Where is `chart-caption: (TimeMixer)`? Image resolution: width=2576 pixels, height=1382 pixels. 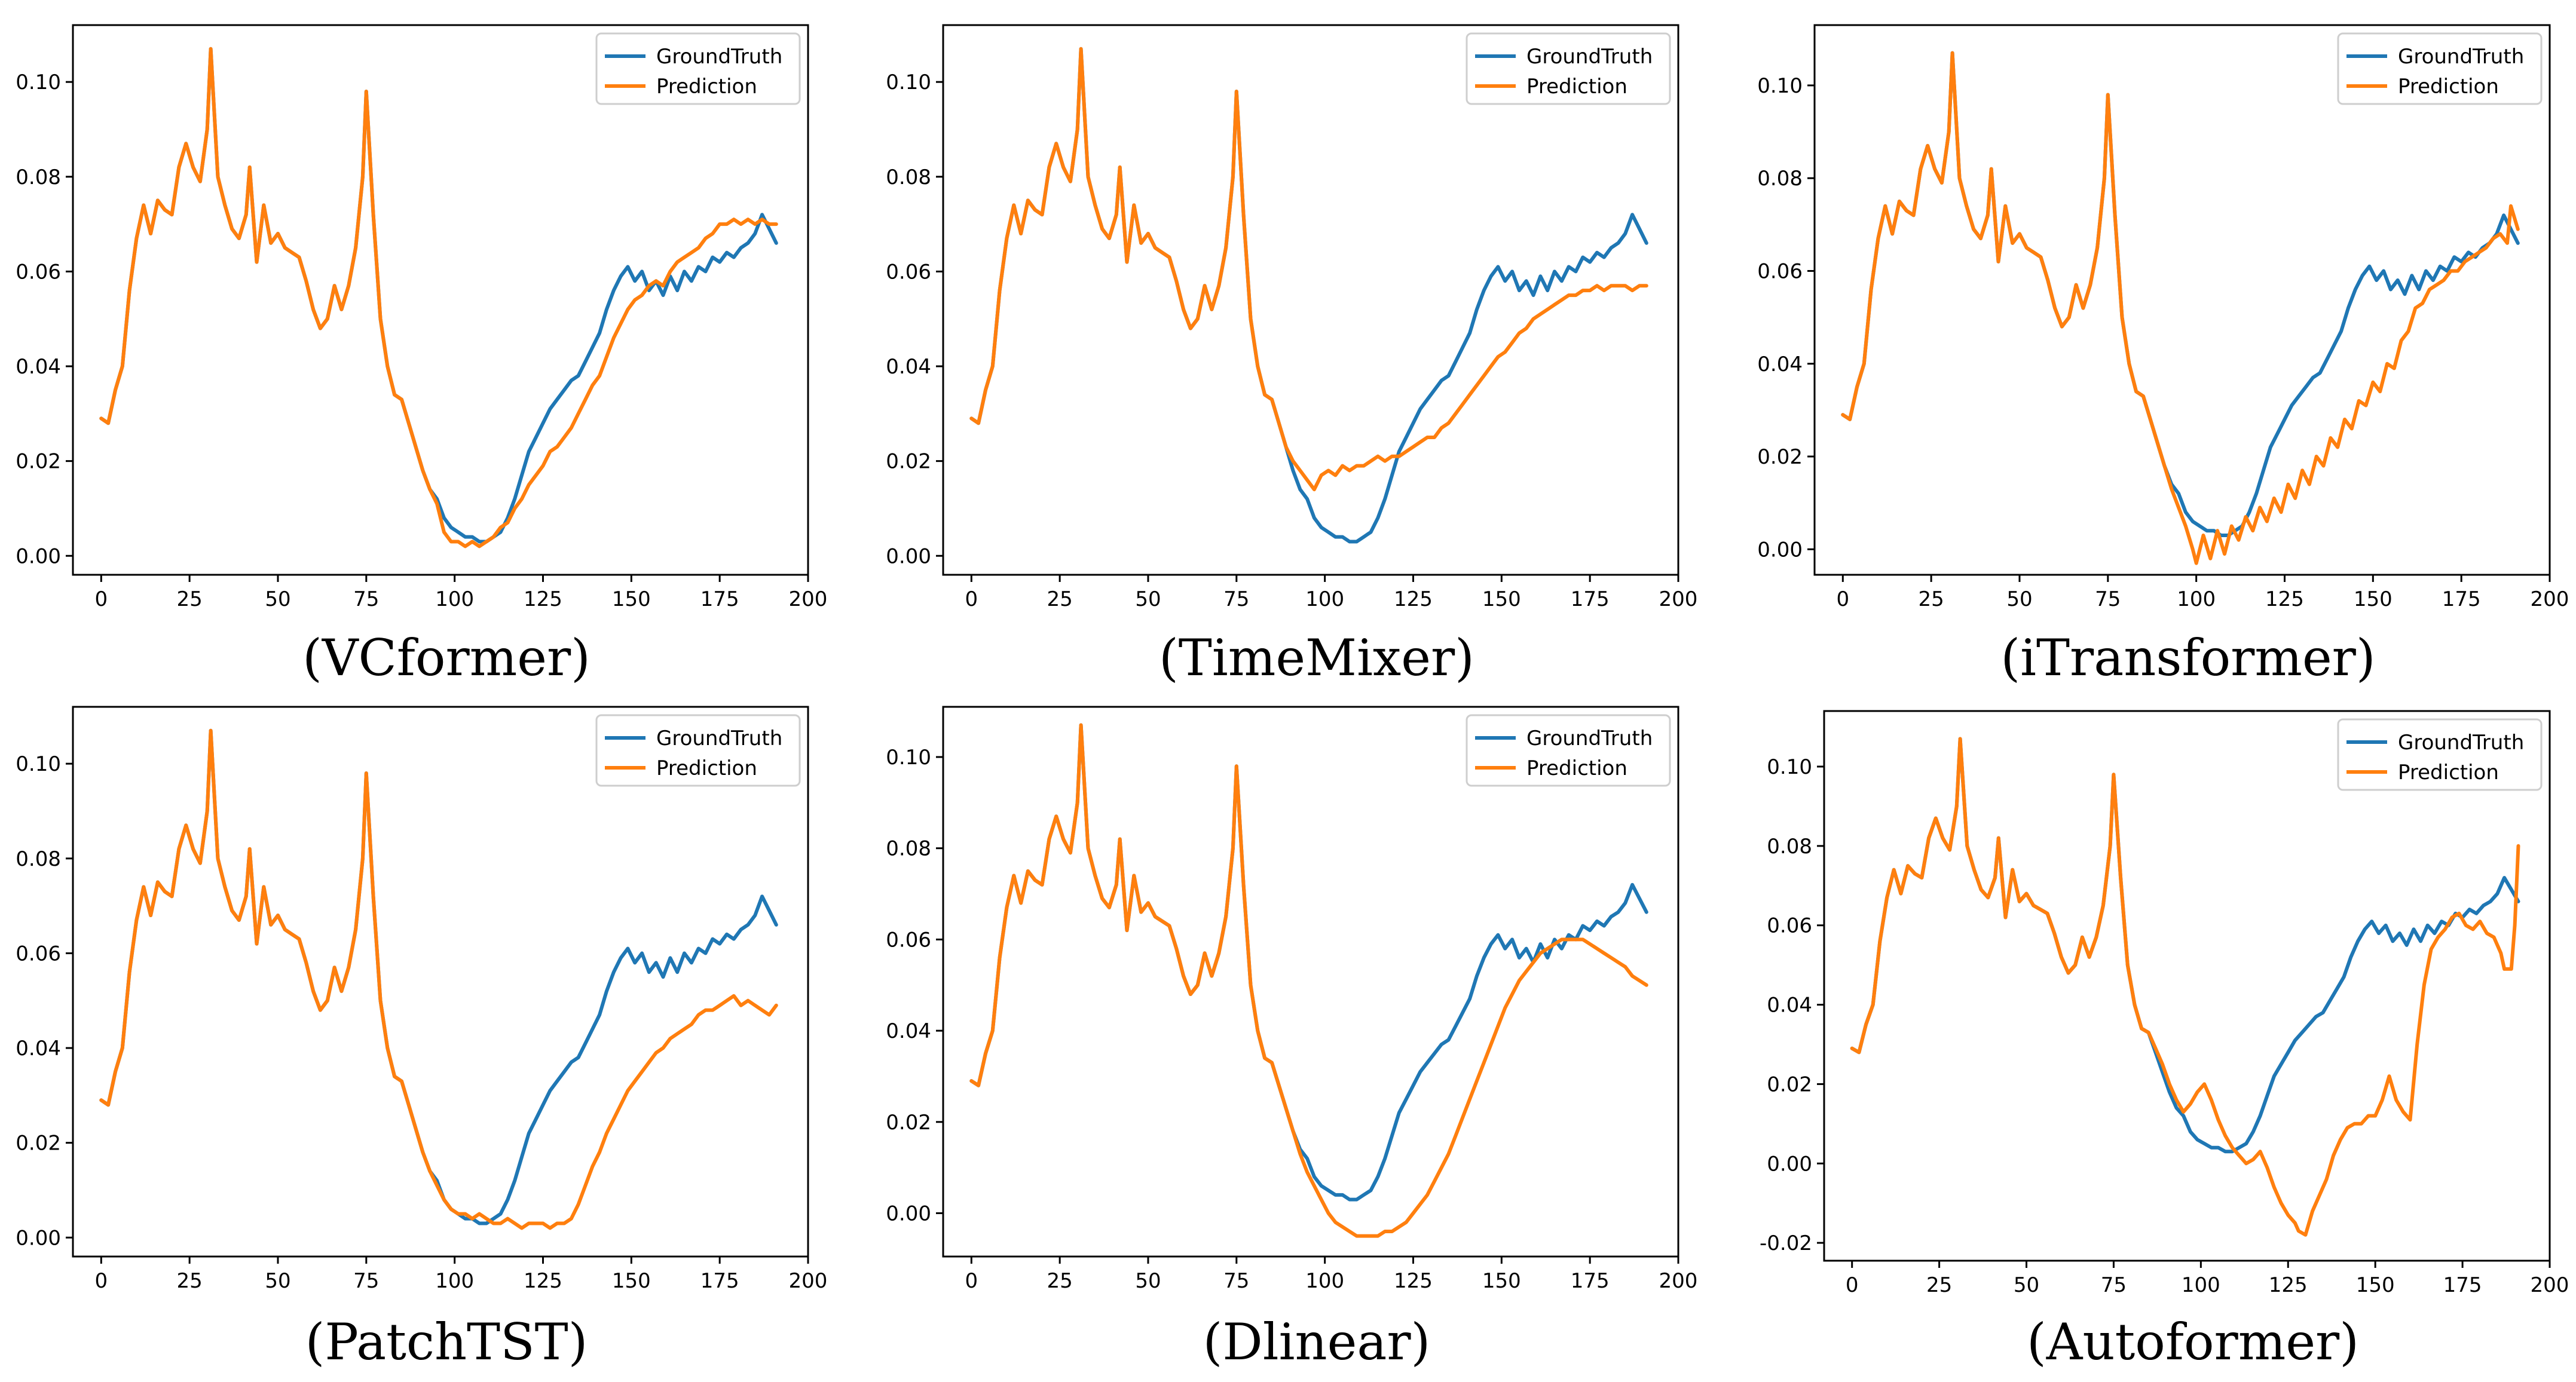 chart-caption: (TimeMixer) is located at coordinates (1316, 658).